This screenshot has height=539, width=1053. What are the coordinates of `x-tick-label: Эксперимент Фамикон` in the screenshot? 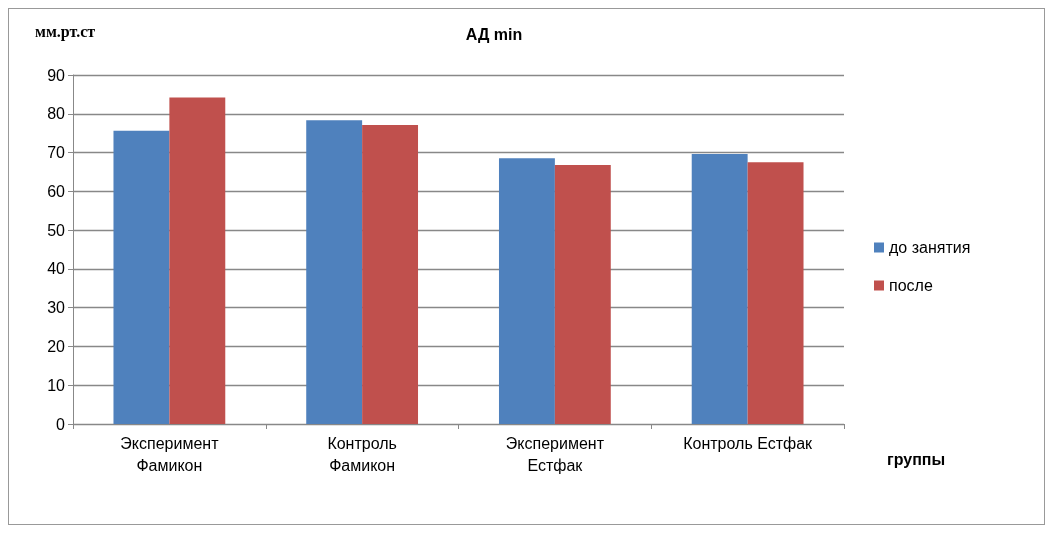 It's located at (170, 454).